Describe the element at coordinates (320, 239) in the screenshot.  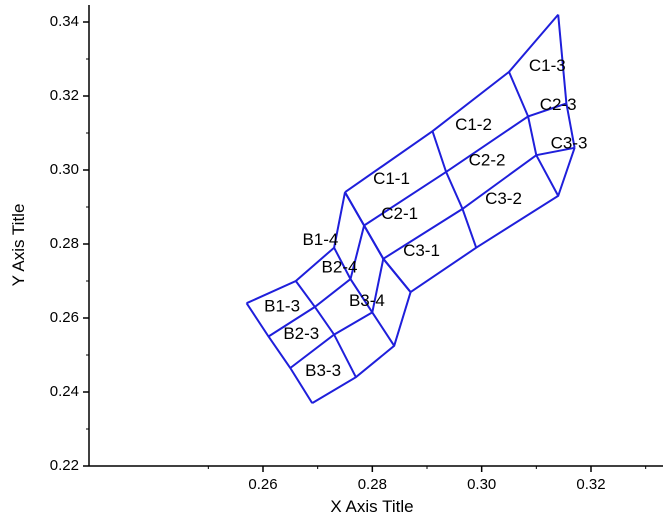
I see `cell-label-b1-4: B1-4` at that location.